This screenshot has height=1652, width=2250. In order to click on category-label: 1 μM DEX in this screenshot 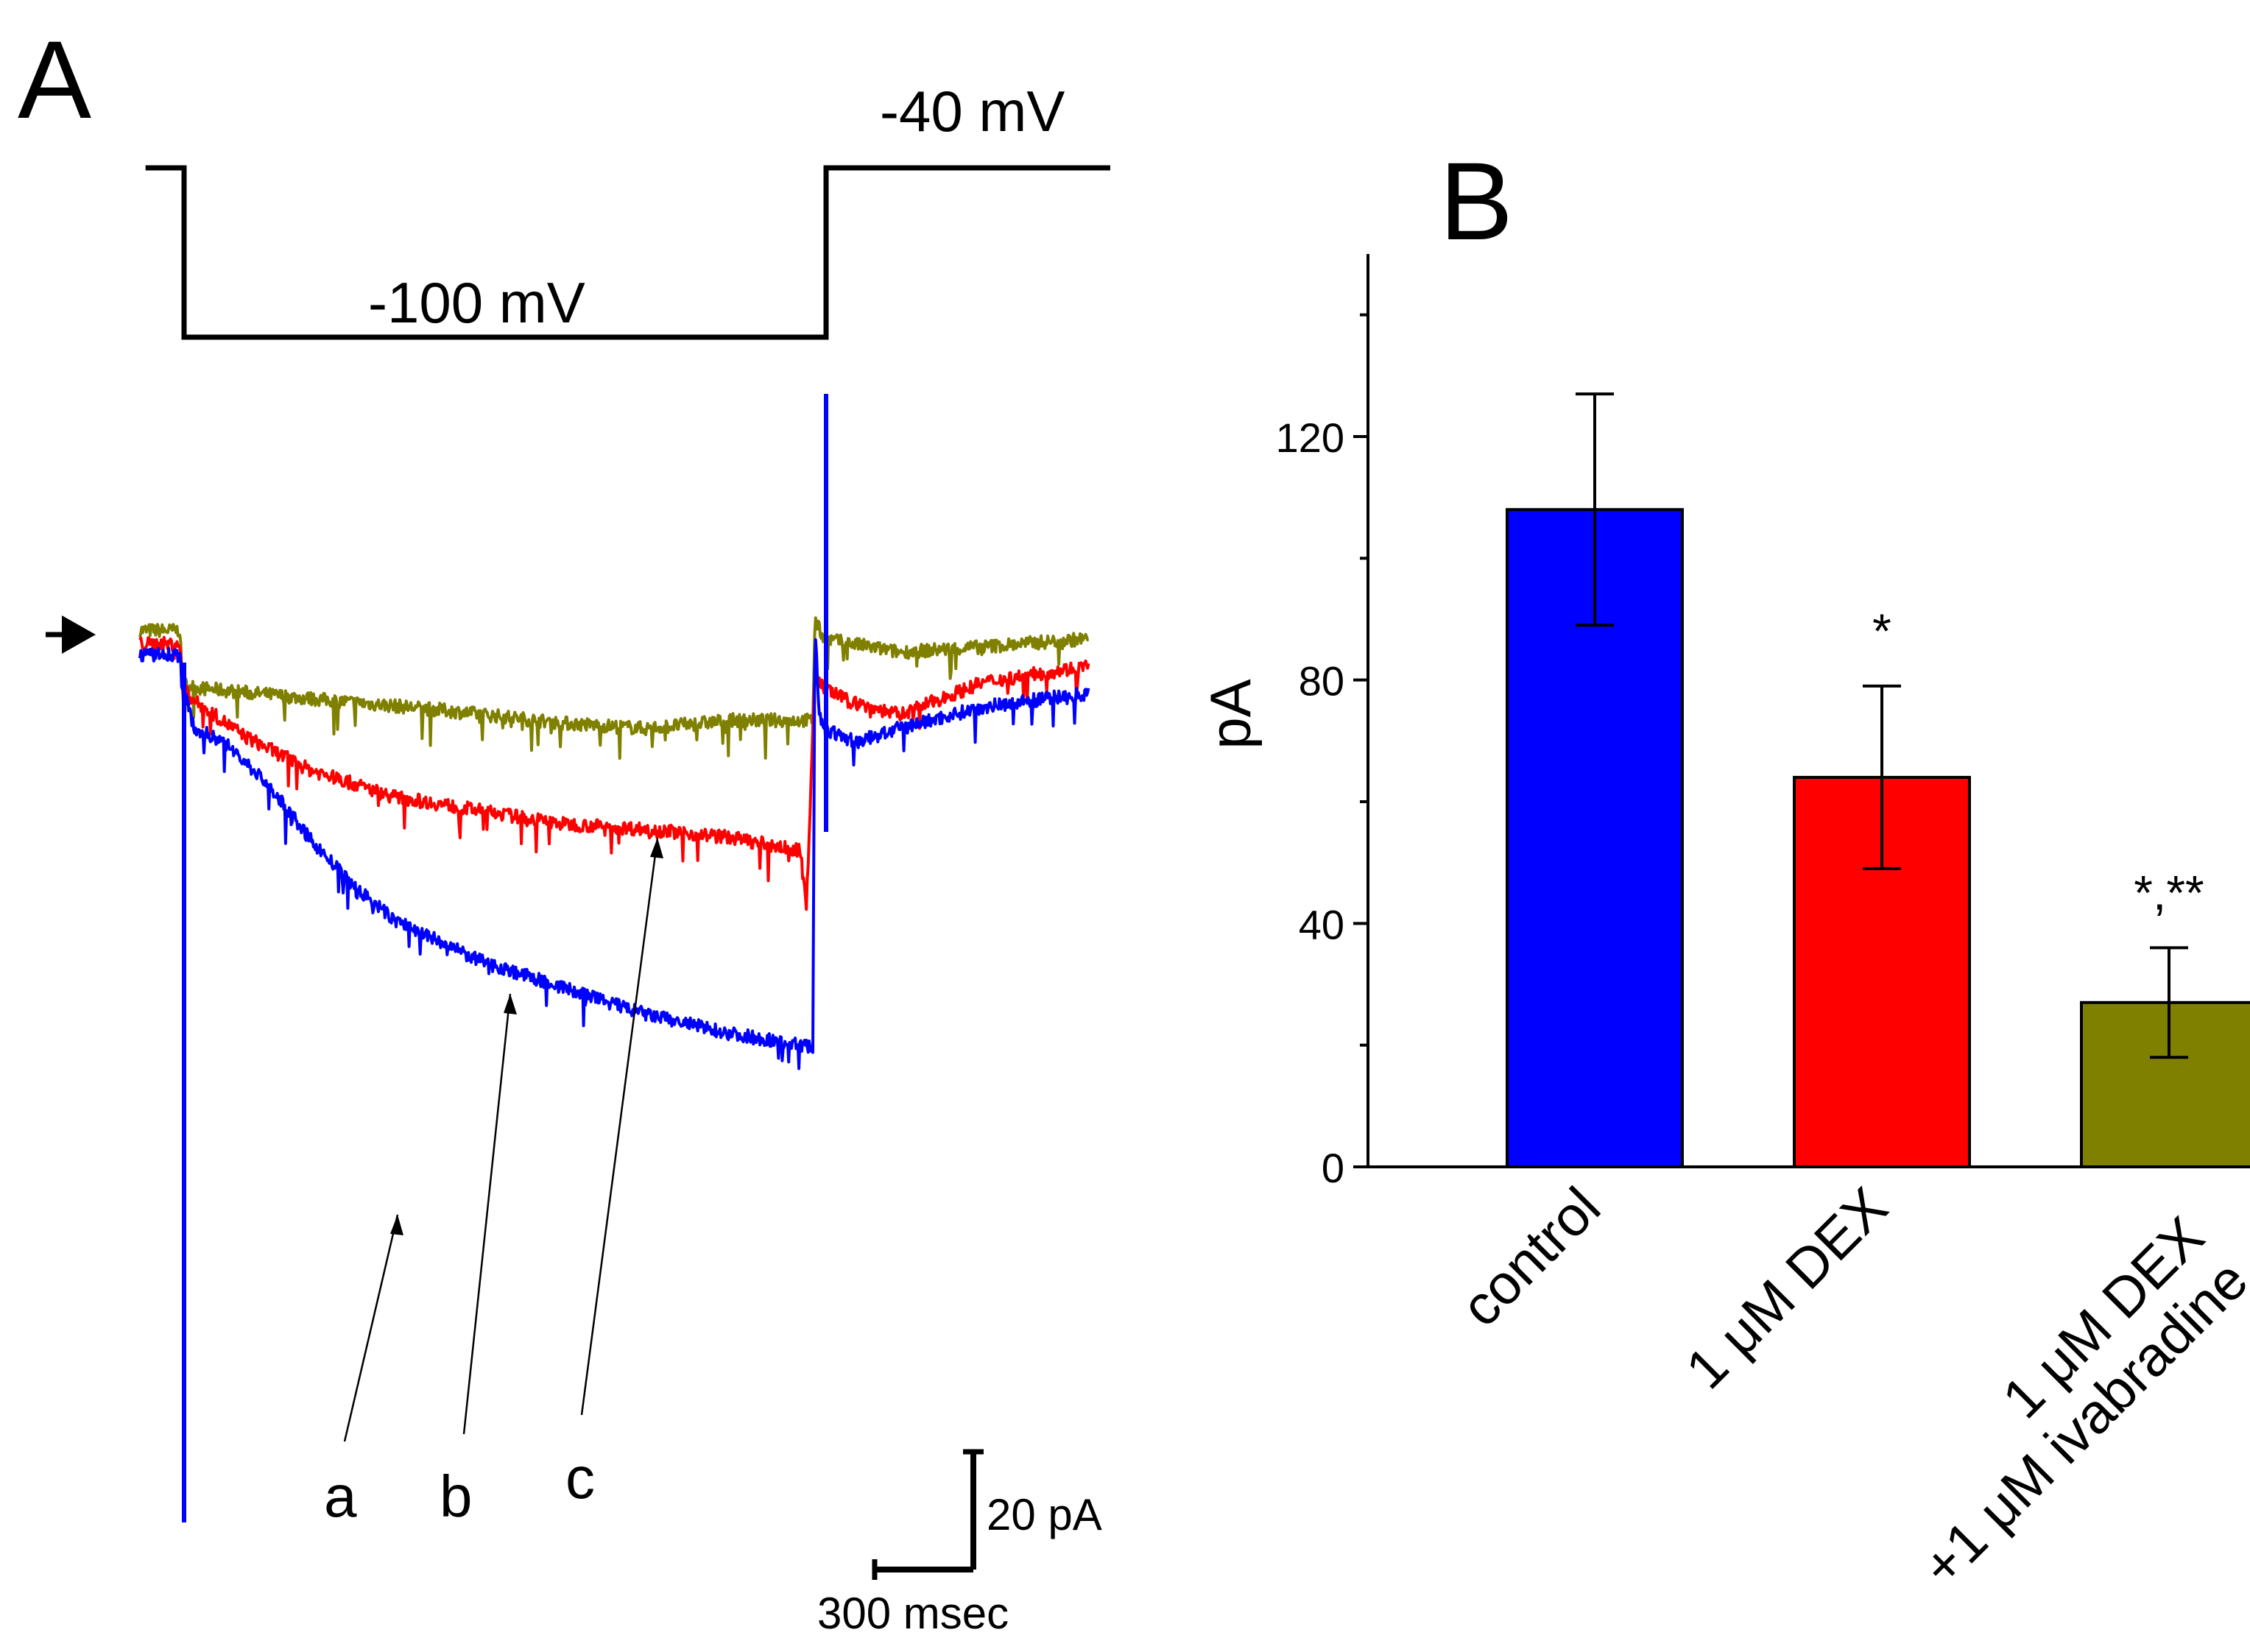, I will do `click(1787, 1288)`.